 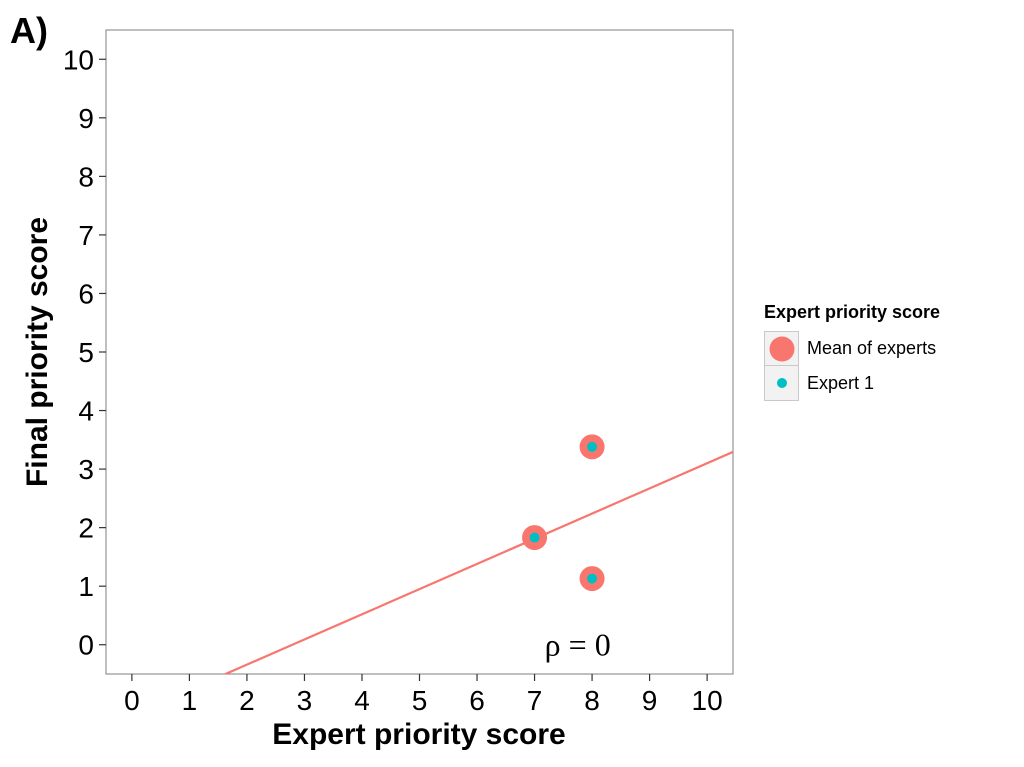 I want to click on y-tick-label: 8, so click(x=86, y=176).